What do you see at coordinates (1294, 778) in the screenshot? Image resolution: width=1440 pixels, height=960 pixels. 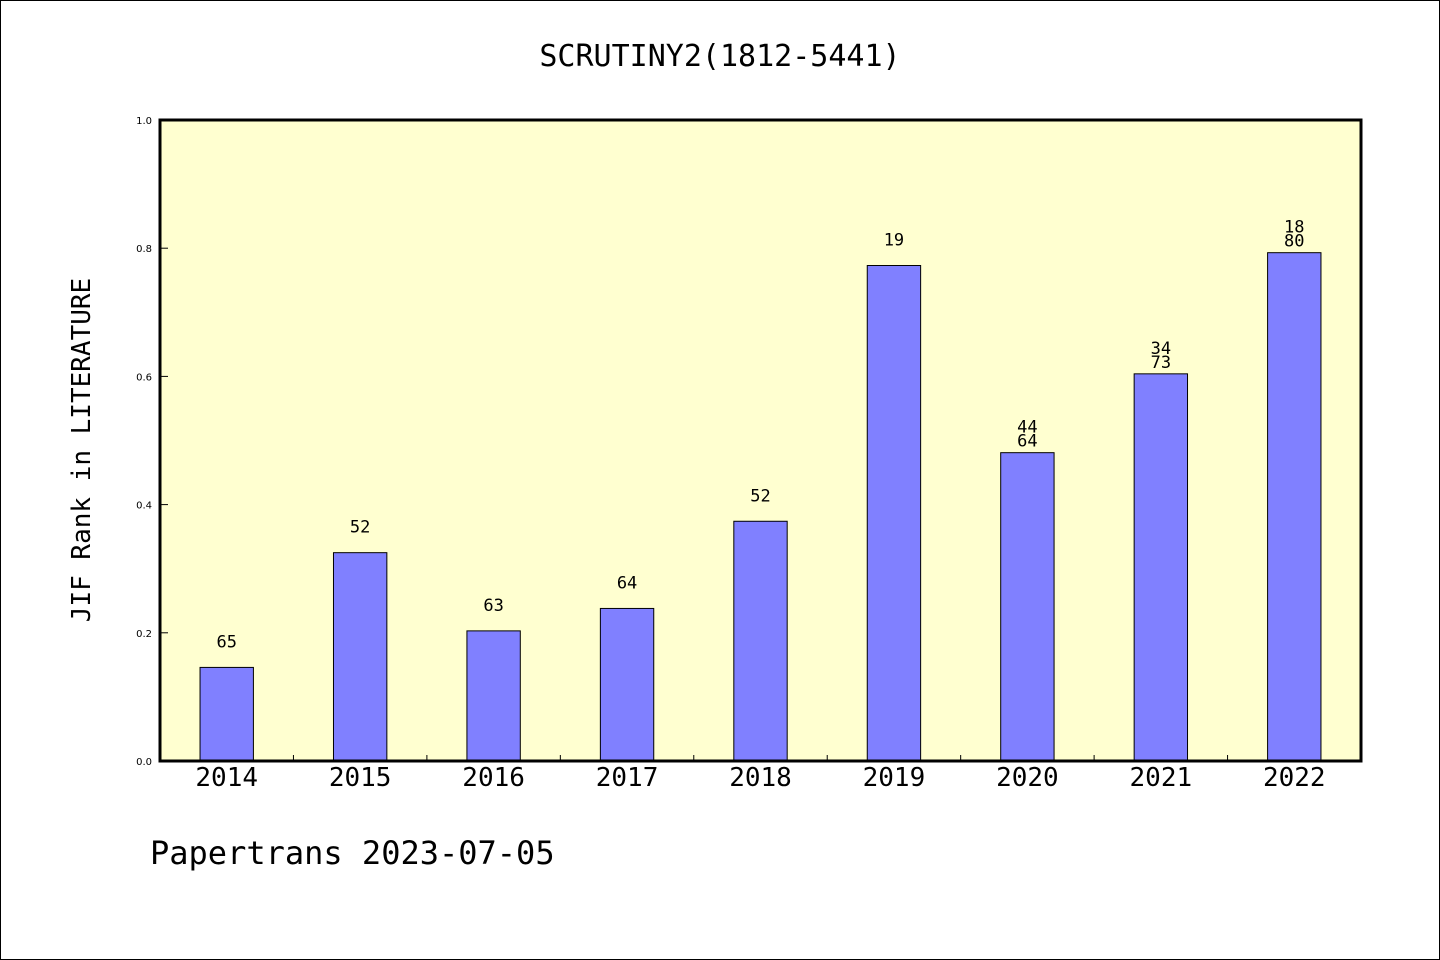 I see `x-tick-label-2022: 2022` at bounding box center [1294, 778].